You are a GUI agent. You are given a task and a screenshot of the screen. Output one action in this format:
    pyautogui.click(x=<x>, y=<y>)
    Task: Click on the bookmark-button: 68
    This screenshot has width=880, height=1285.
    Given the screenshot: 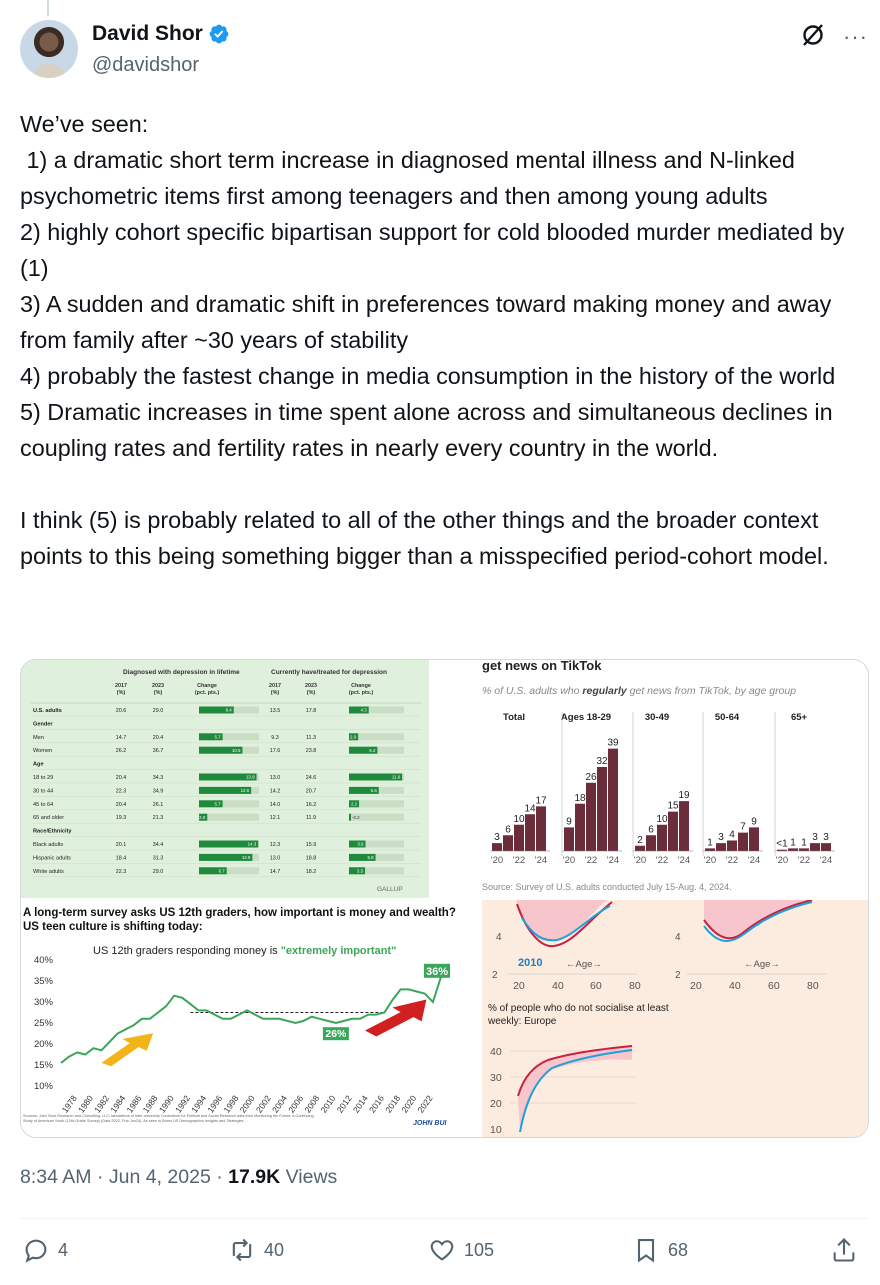 What is the action you would take?
    pyautogui.click(x=660, y=1250)
    